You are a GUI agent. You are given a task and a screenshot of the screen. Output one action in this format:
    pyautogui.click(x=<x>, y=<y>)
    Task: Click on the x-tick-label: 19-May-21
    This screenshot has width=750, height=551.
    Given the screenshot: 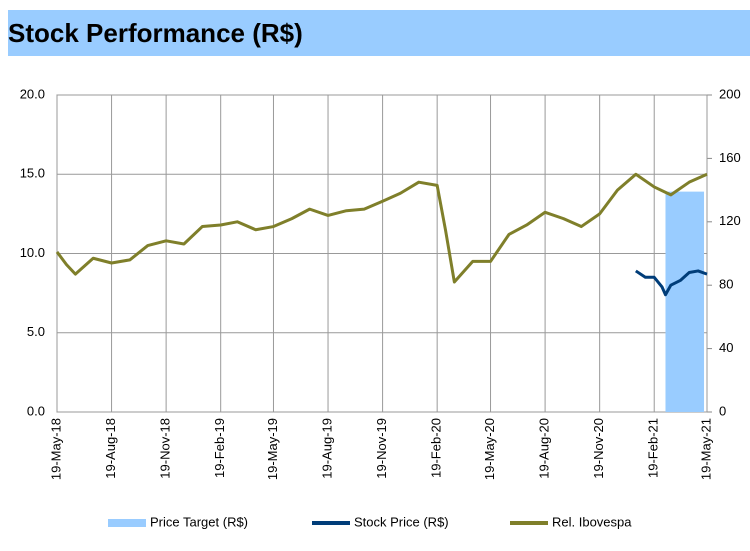 What is the action you would take?
    pyautogui.click(x=705, y=449)
    